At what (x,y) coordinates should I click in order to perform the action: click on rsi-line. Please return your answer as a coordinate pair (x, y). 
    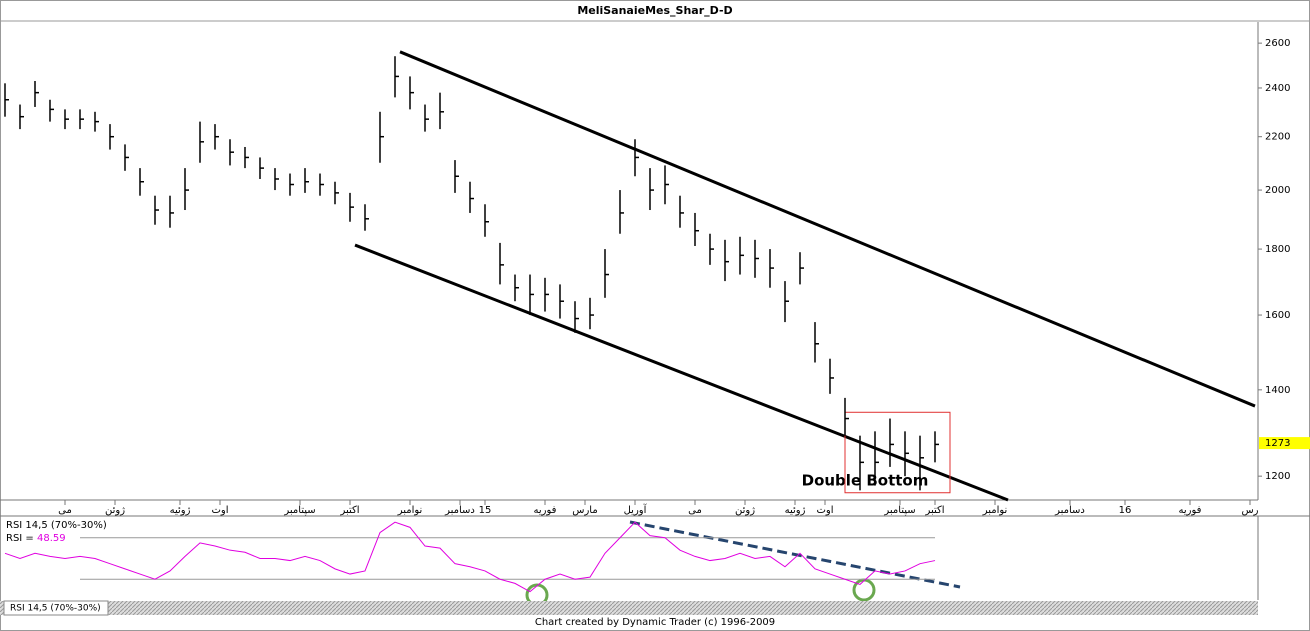
    Looking at the image, I should click on (470, 557).